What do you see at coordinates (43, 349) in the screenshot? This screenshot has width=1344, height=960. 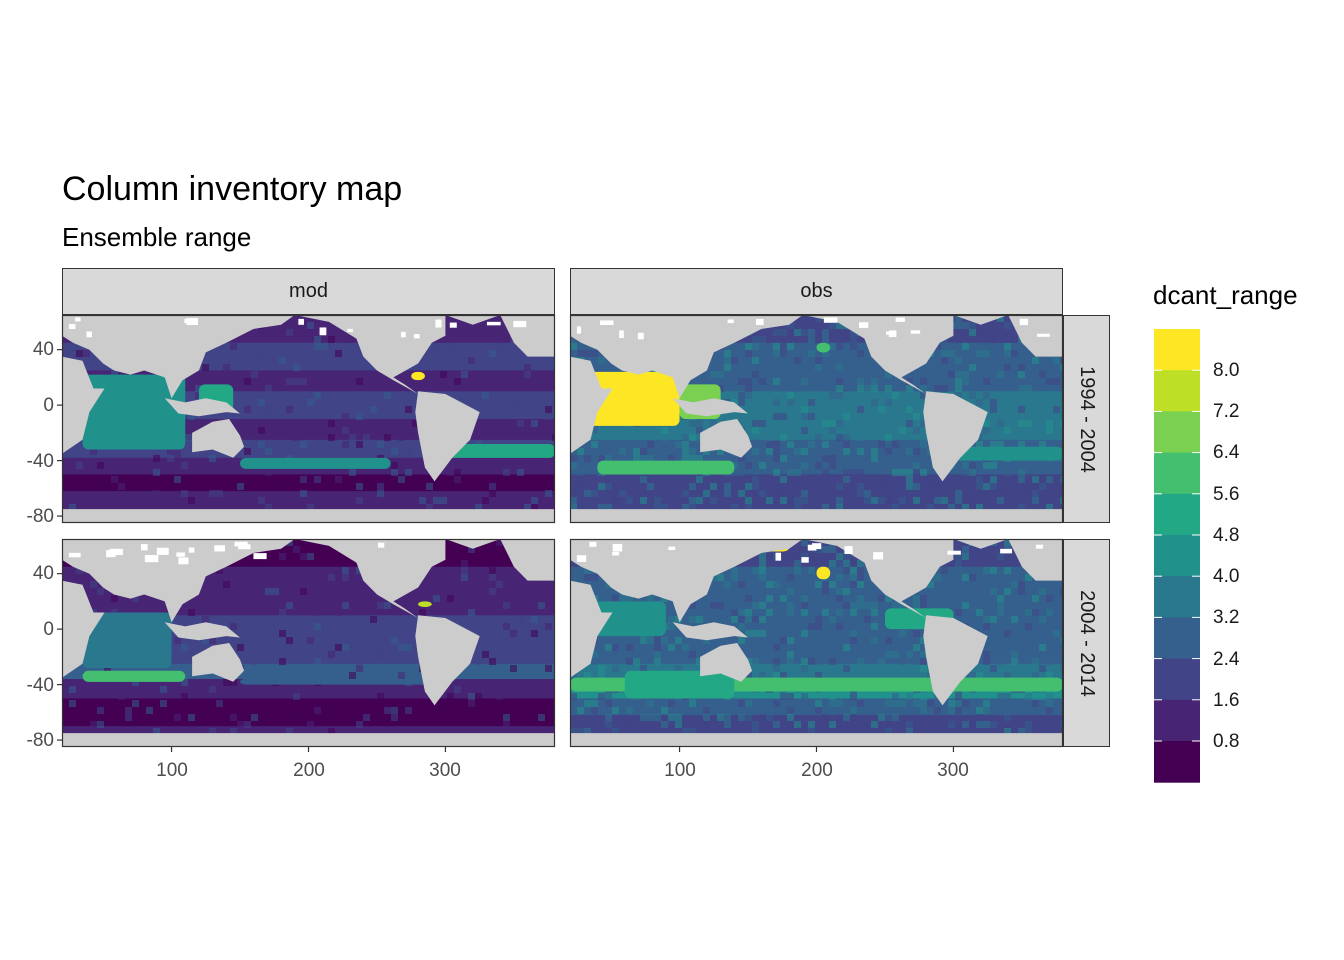 I see `y-tick-label: 40` at bounding box center [43, 349].